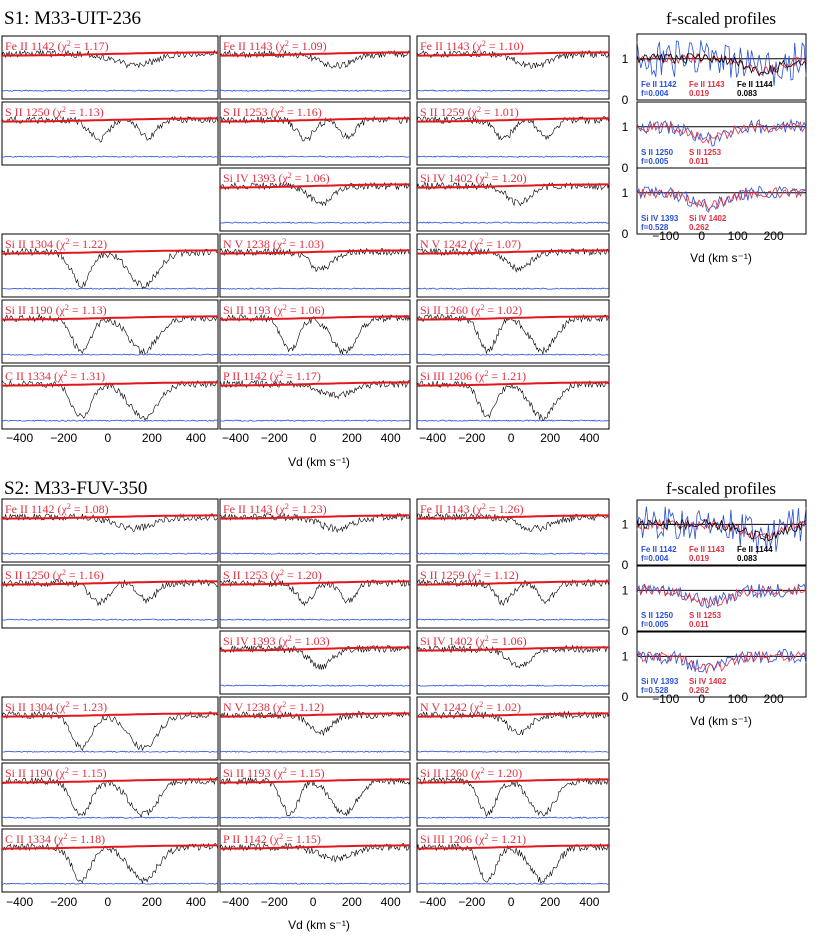  What do you see at coordinates (445, 46) in the screenshot?
I see `panel-label-ion: Fe II 1143` at bounding box center [445, 46].